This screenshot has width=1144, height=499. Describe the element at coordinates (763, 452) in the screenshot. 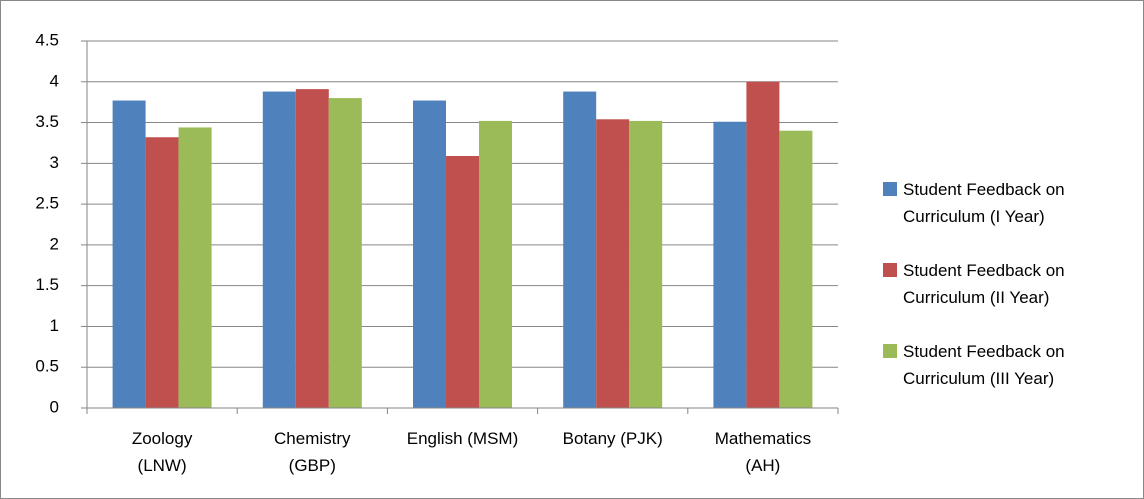

I see `x-tick-label: Mathematics (AH)` at that location.